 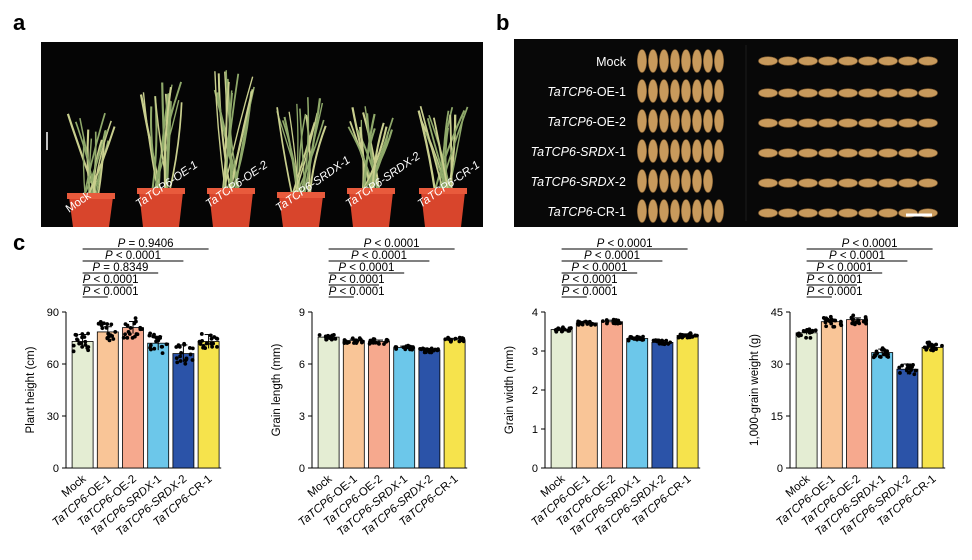 What do you see at coordinates (561, 399) in the screenshot?
I see `bar-Mock` at bounding box center [561, 399].